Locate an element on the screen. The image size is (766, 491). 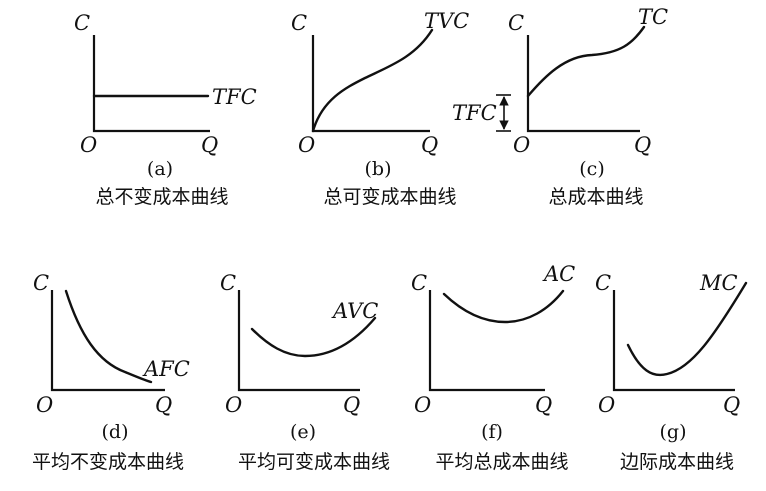
avc-curve is located at coordinates (313, 337).